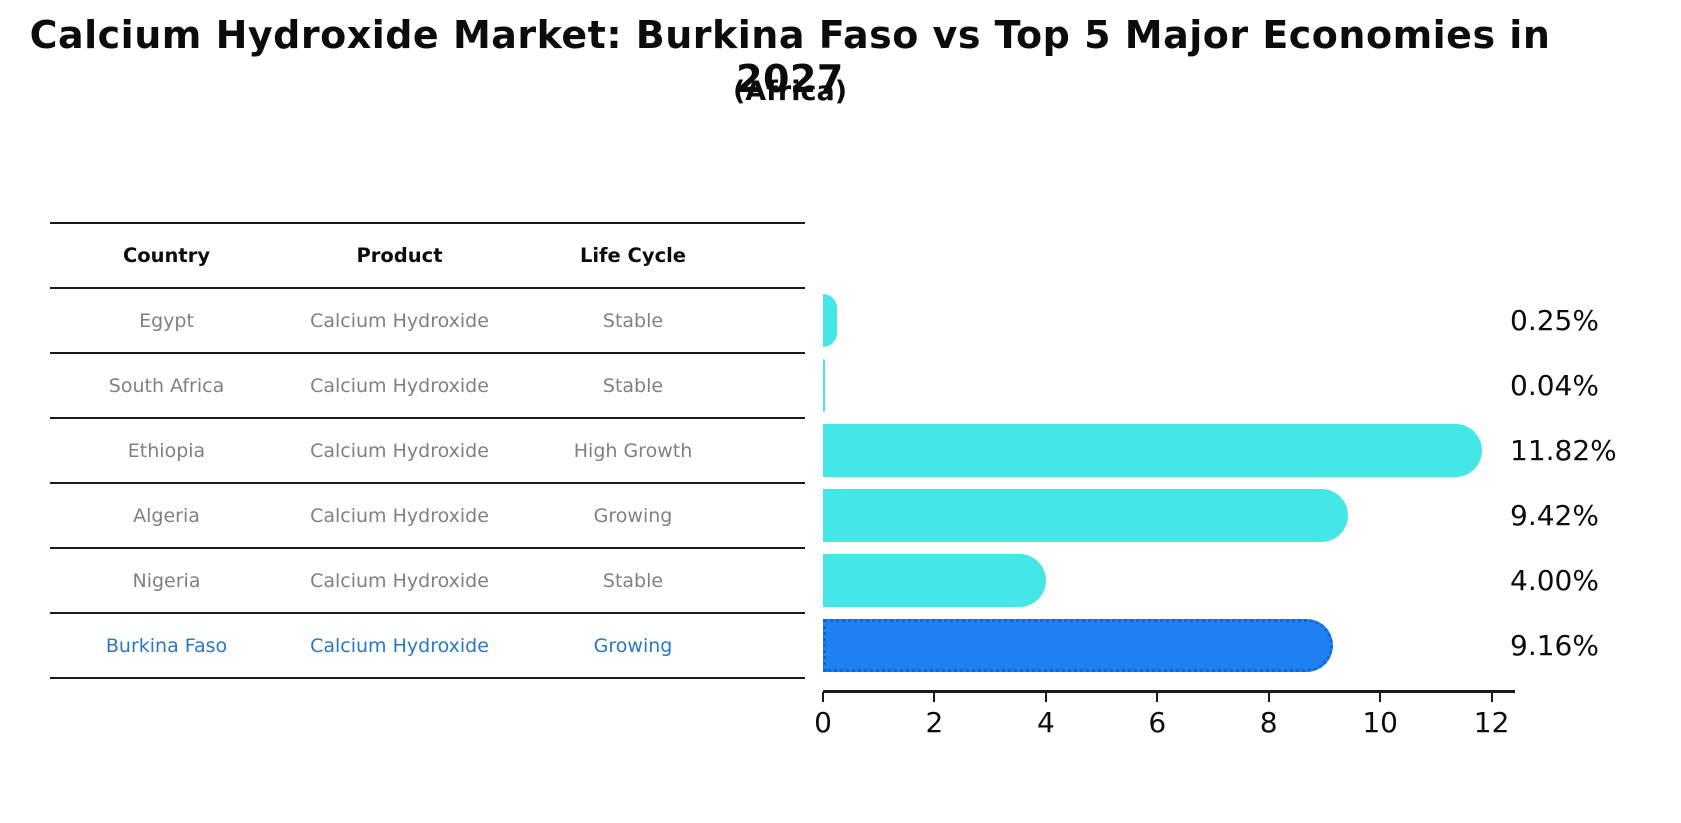 This screenshot has width=1681, height=823. Describe the element at coordinates (166, 385) in the screenshot. I see `table-cell-country: South Africa` at that location.